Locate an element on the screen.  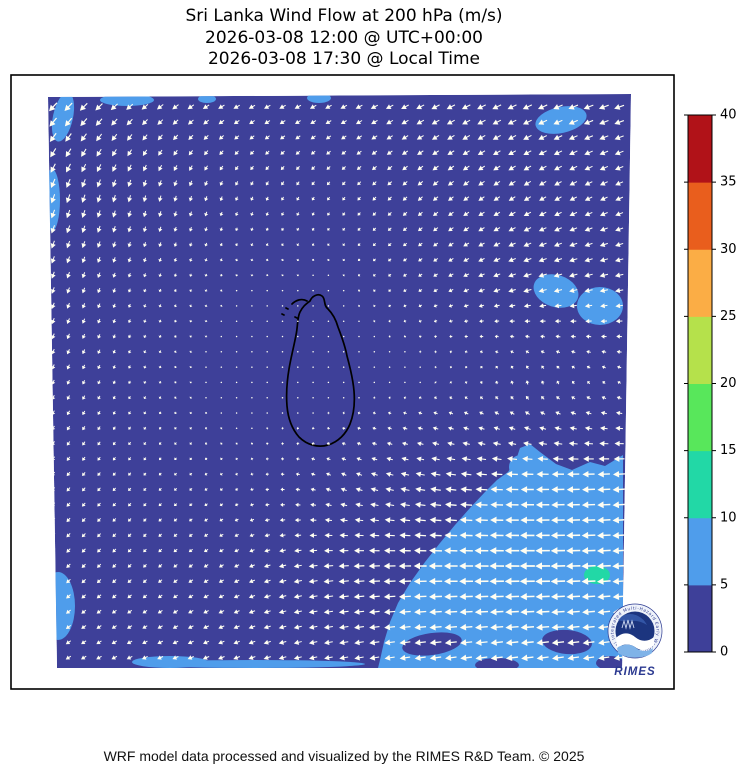
rimes-wordmark: RIMES is located at coordinates (634, 672).